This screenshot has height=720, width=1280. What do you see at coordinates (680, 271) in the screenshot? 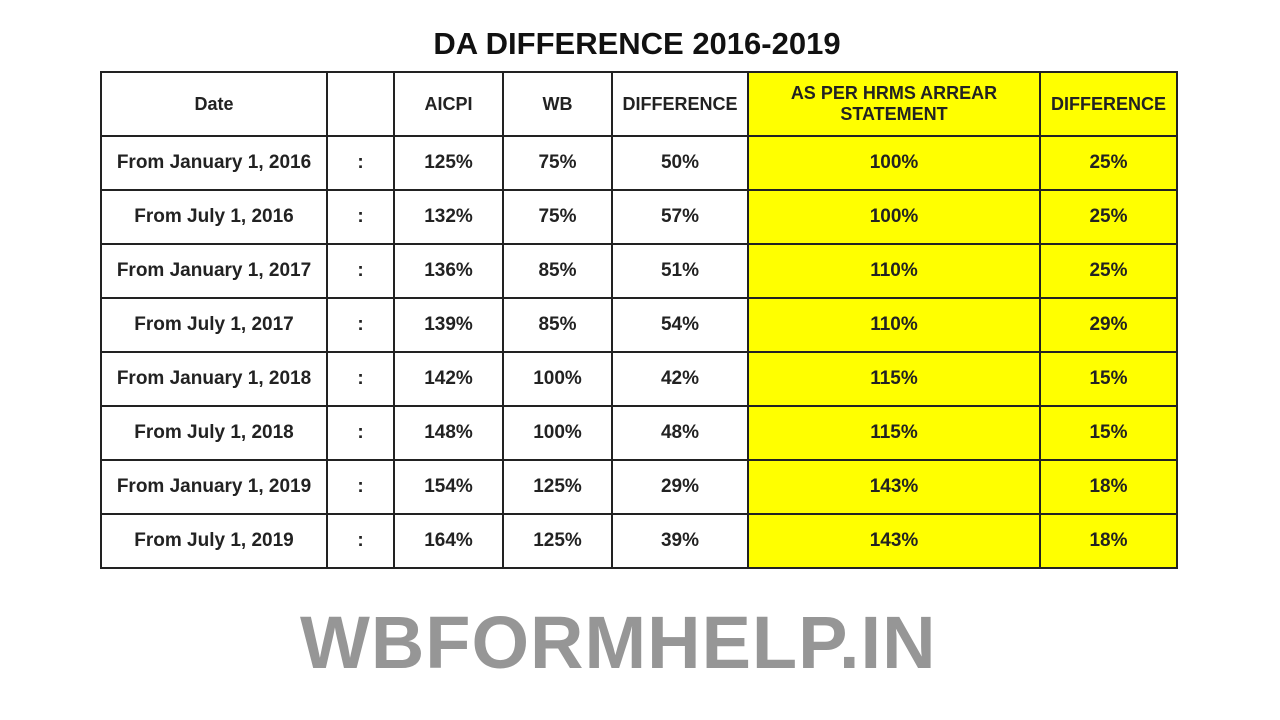
I see `cell-difference: 51%` at bounding box center [680, 271].